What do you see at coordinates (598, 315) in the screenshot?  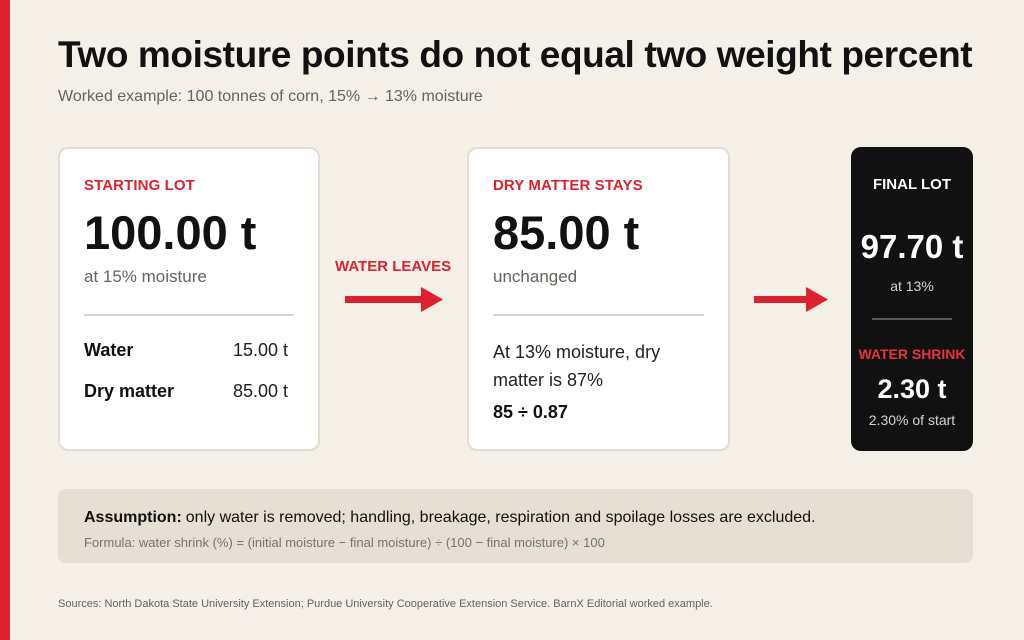 I see `dry-matter-divider` at bounding box center [598, 315].